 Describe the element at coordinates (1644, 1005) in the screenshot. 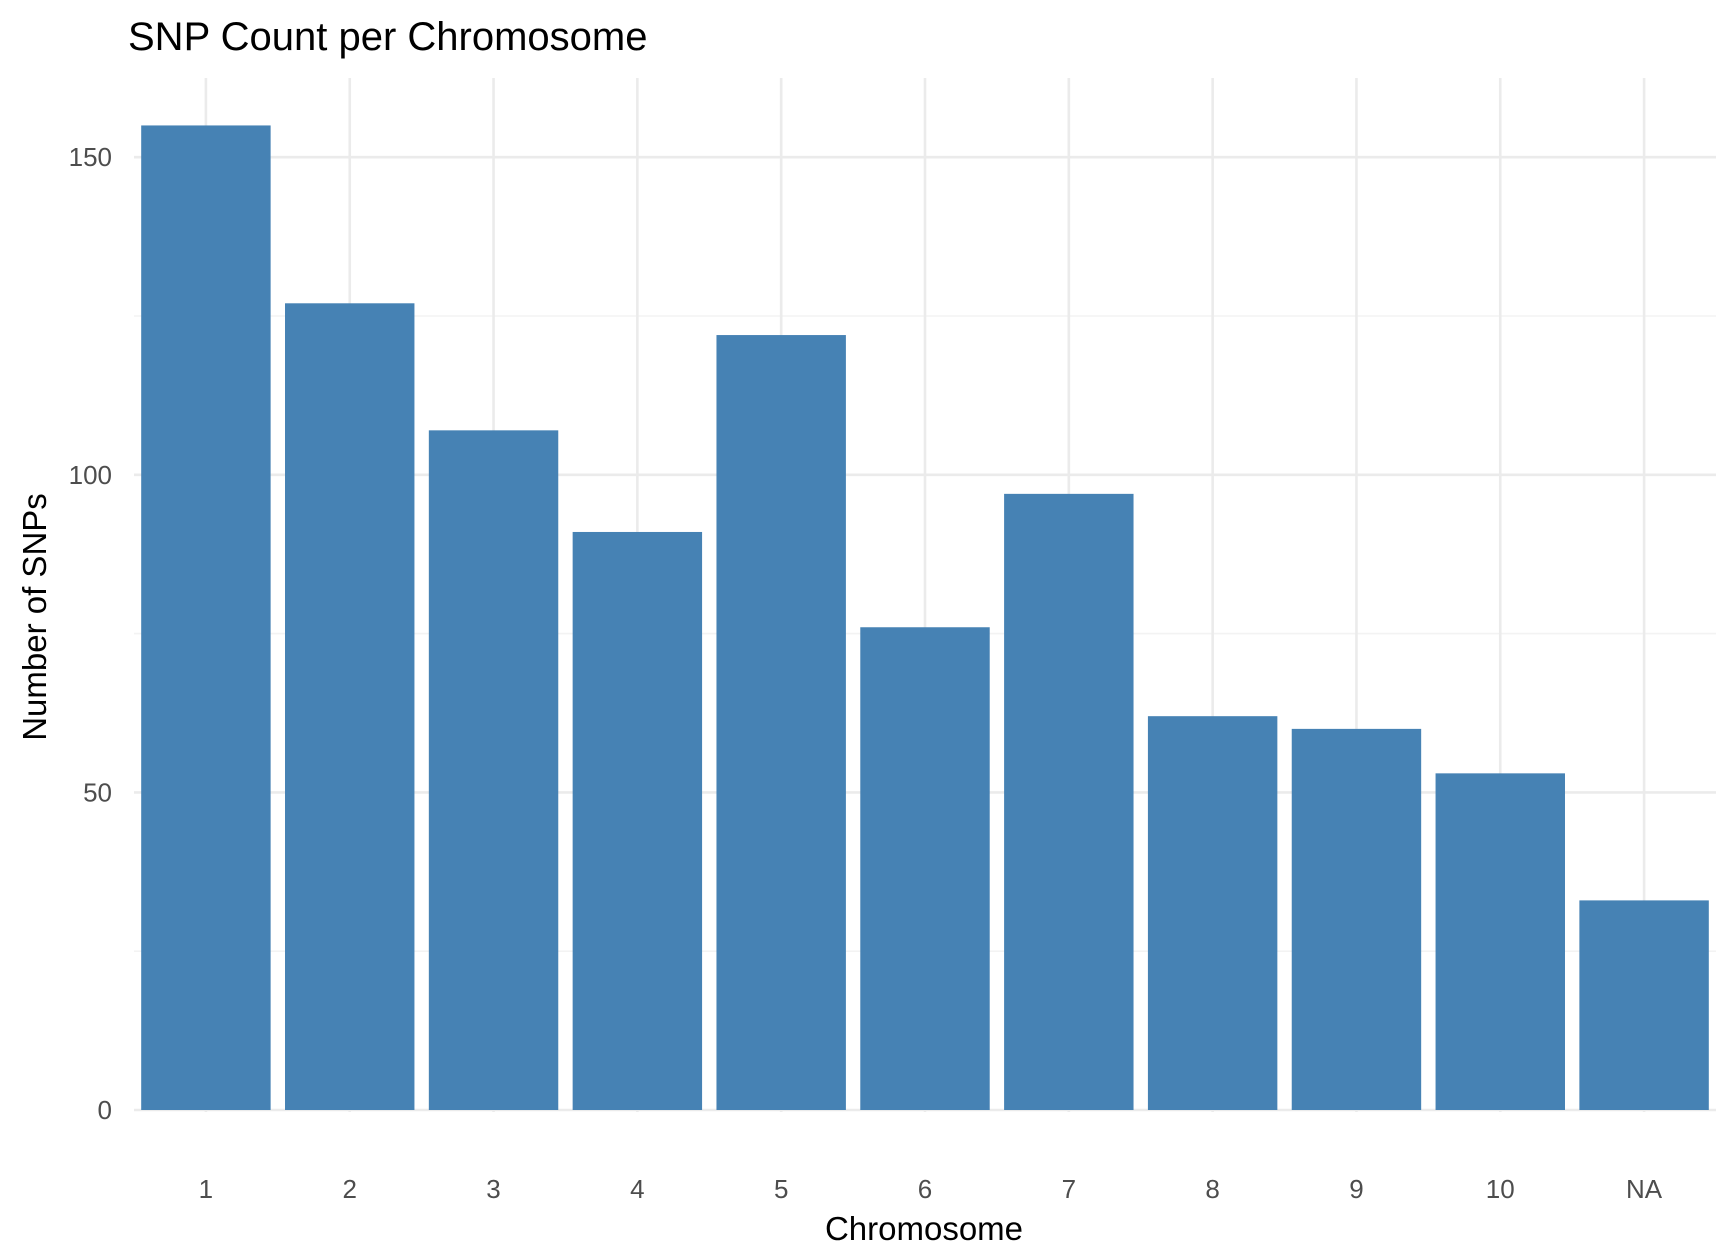

I see `bar-chromosome-NA` at that location.